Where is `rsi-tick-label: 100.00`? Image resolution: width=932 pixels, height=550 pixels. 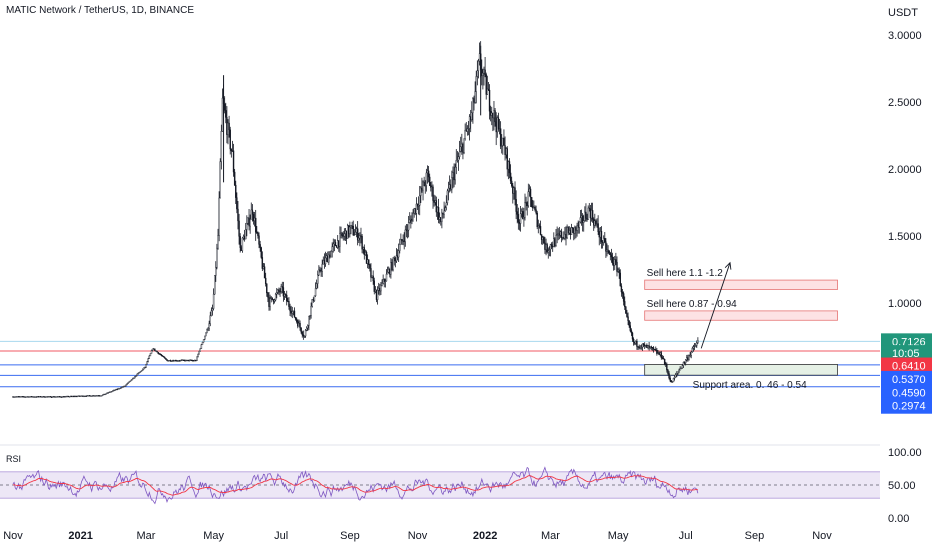 rsi-tick-label: 100.00 is located at coordinates (905, 453).